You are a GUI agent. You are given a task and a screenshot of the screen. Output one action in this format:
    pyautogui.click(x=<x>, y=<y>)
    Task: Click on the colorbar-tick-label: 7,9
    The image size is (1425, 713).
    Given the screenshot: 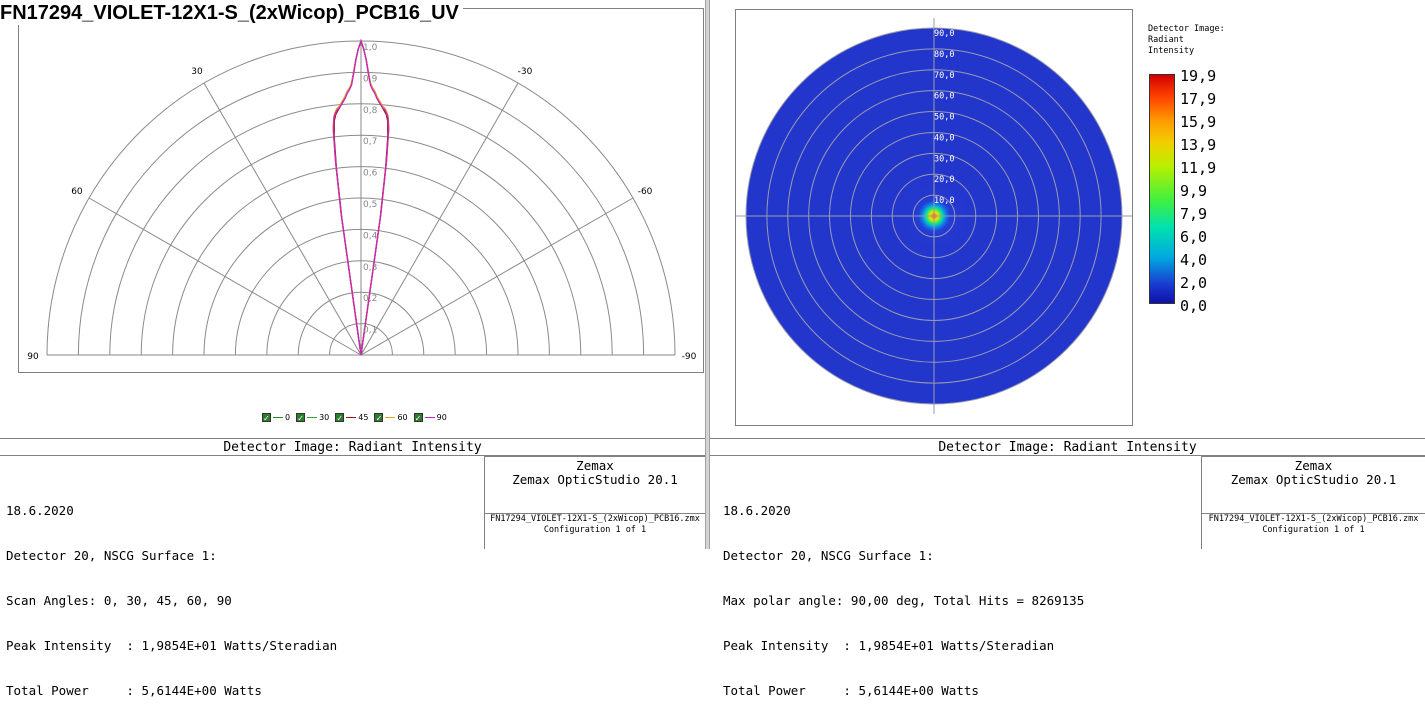 What is the action you would take?
    pyautogui.click(x=1194, y=214)
    